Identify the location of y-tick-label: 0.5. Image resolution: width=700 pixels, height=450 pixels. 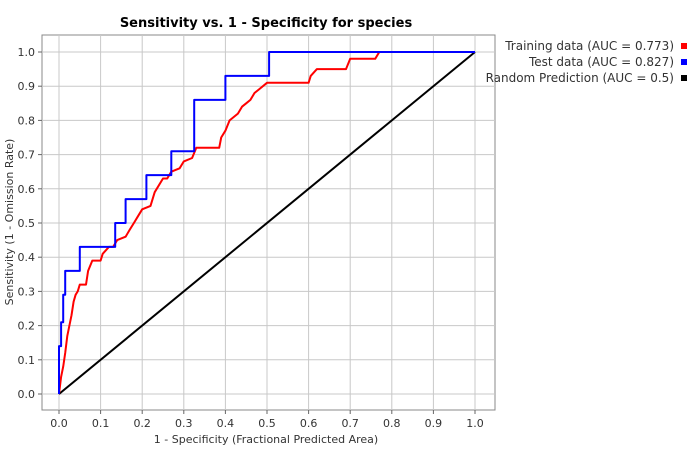
(27, 223).